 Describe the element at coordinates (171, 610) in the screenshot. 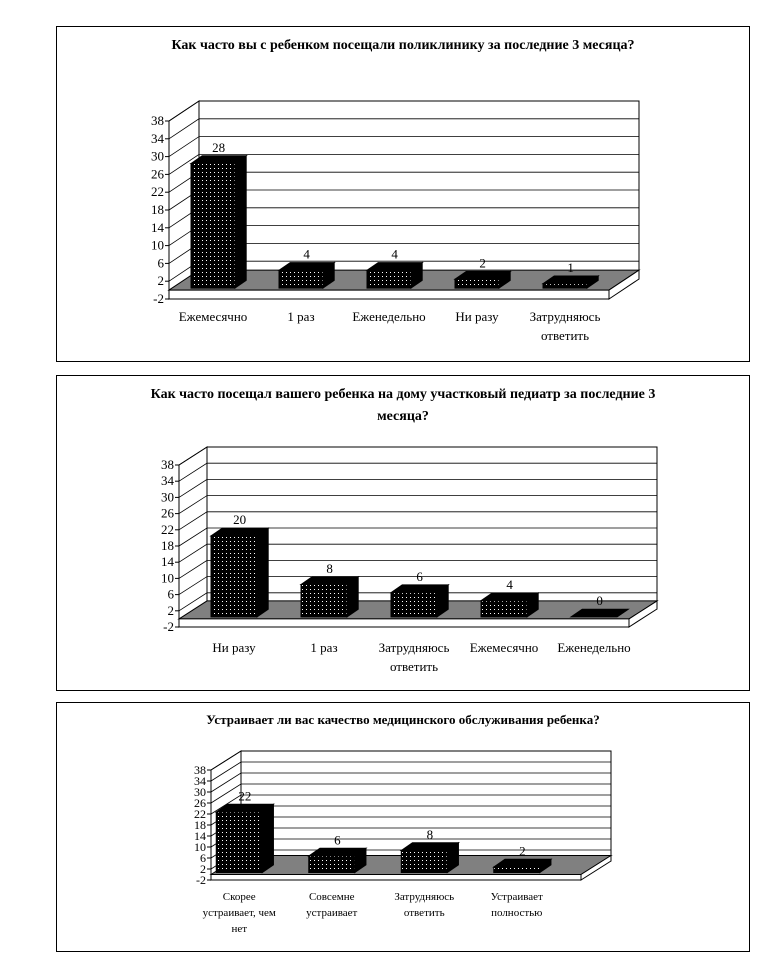

I see `y-tick-label: 2` at that location.